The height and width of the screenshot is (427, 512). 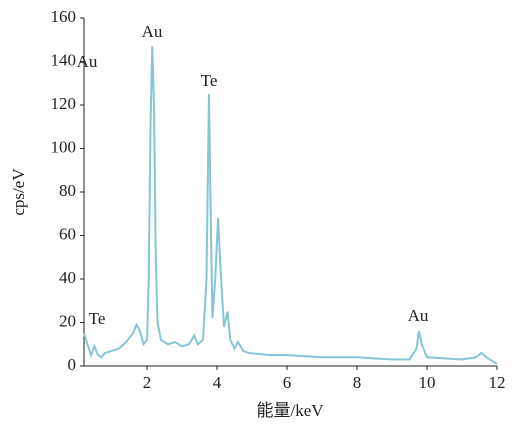 What do you see at coordinates (64, 146) in the screenshot?
I see `y-tick-label: 100` at bounding box center [64, 146].